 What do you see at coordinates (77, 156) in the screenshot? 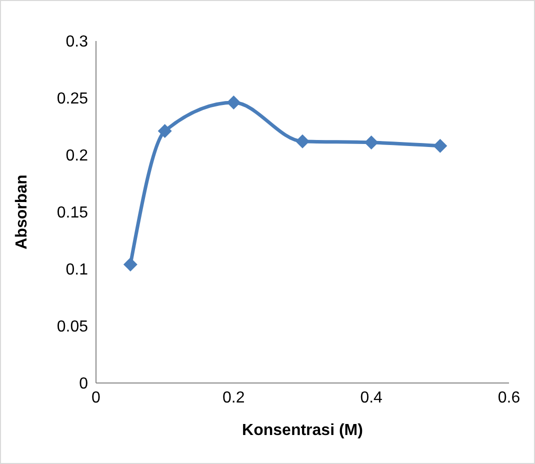
I see `y-tick-label: 0.2` at bounding box center [77, 156].